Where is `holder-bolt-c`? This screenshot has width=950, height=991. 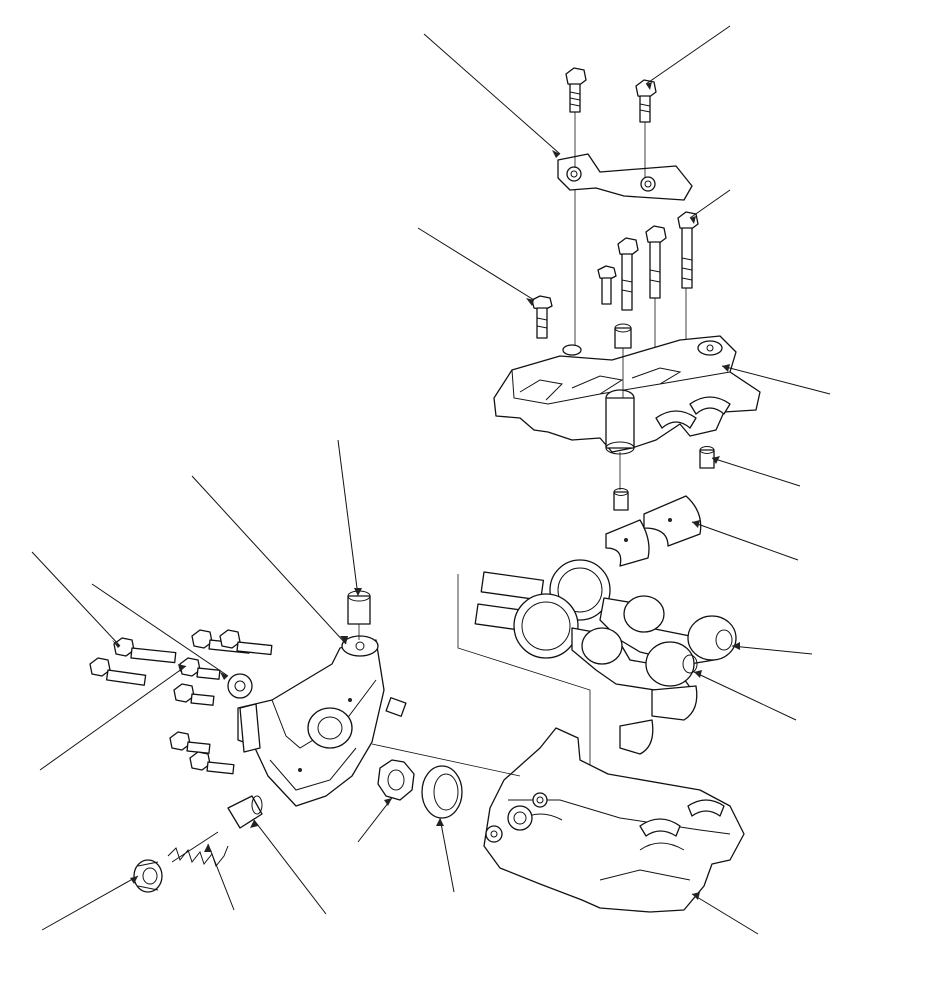
holder-bolt-c is located at coordinates (628, 274).